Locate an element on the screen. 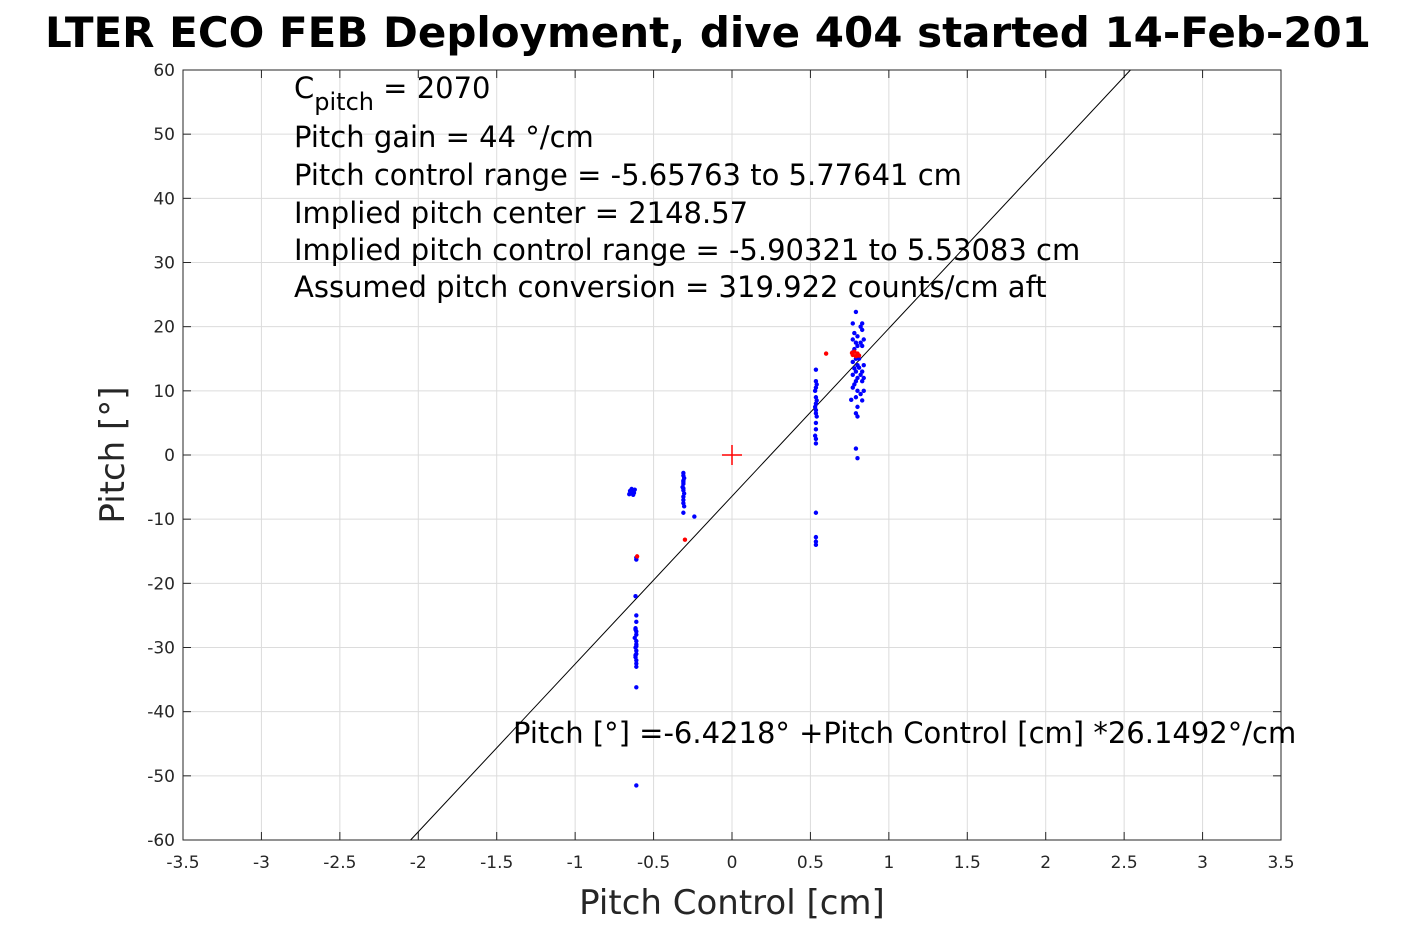 This screenshot has height=945, width=1417. x-tick-label: 1 is located at coordinates (888, 863).